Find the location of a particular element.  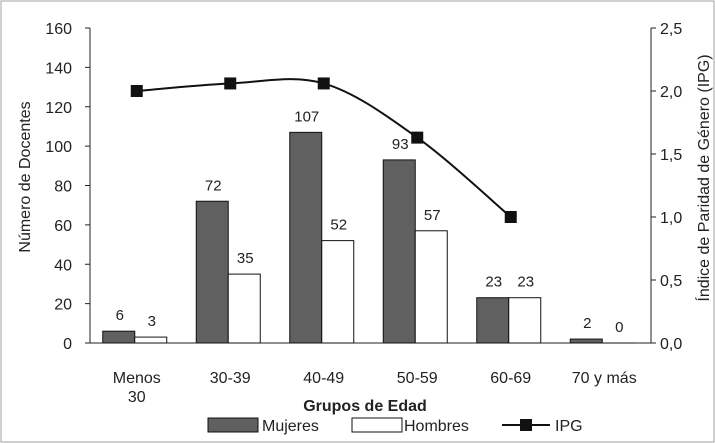

y2-tick-label: 0,5 is located at coordinates (671, 281).